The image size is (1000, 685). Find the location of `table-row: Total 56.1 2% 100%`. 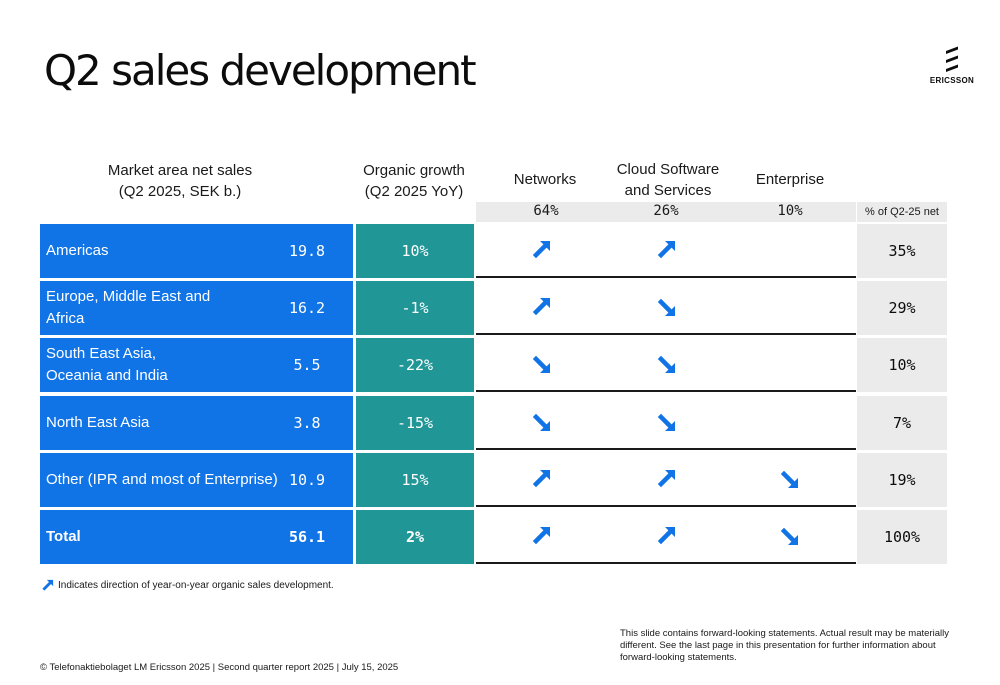

table-row: Total 56.1 2% 100% is located at coordinates (493, 537).